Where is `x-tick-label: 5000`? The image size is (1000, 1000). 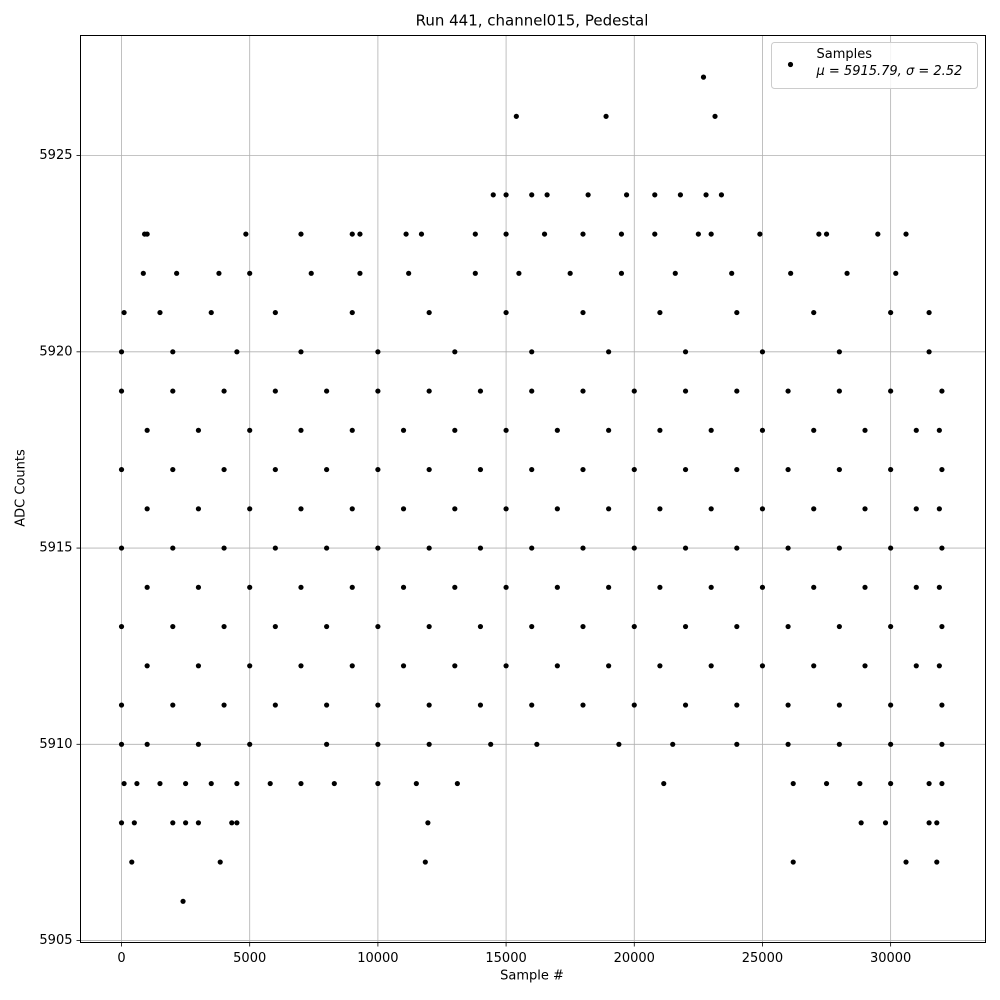 x-tick-label: 5000 is located at coordinates (249, 958).